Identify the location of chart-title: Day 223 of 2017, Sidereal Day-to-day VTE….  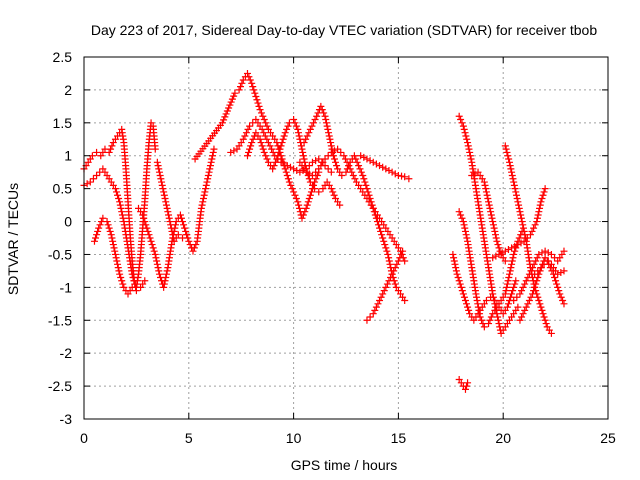
(344, 30).